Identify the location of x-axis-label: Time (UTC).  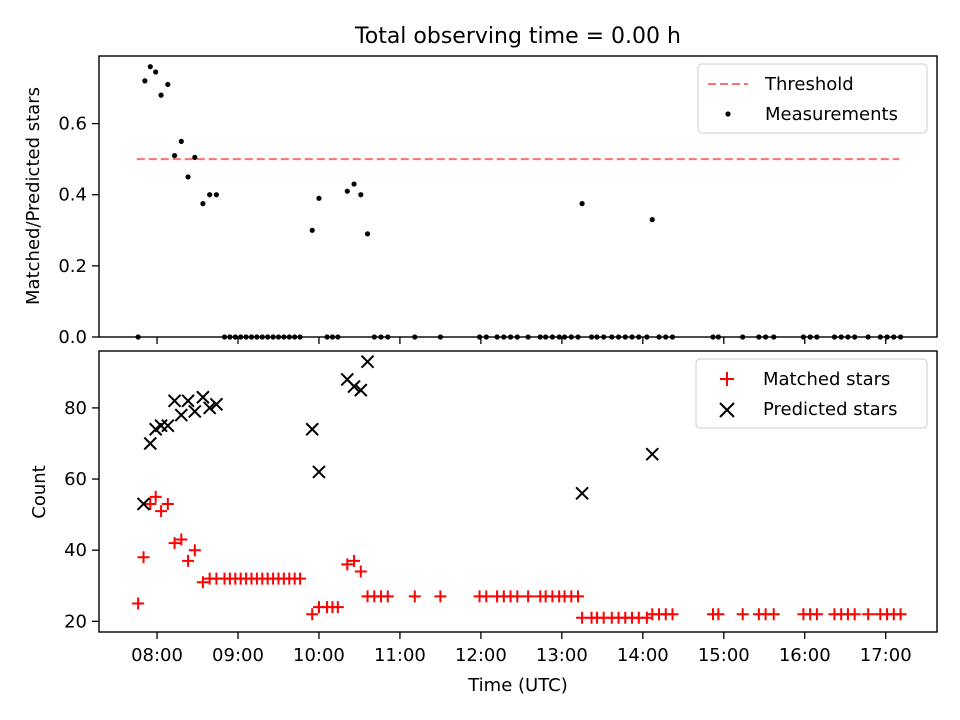
(517, 685).